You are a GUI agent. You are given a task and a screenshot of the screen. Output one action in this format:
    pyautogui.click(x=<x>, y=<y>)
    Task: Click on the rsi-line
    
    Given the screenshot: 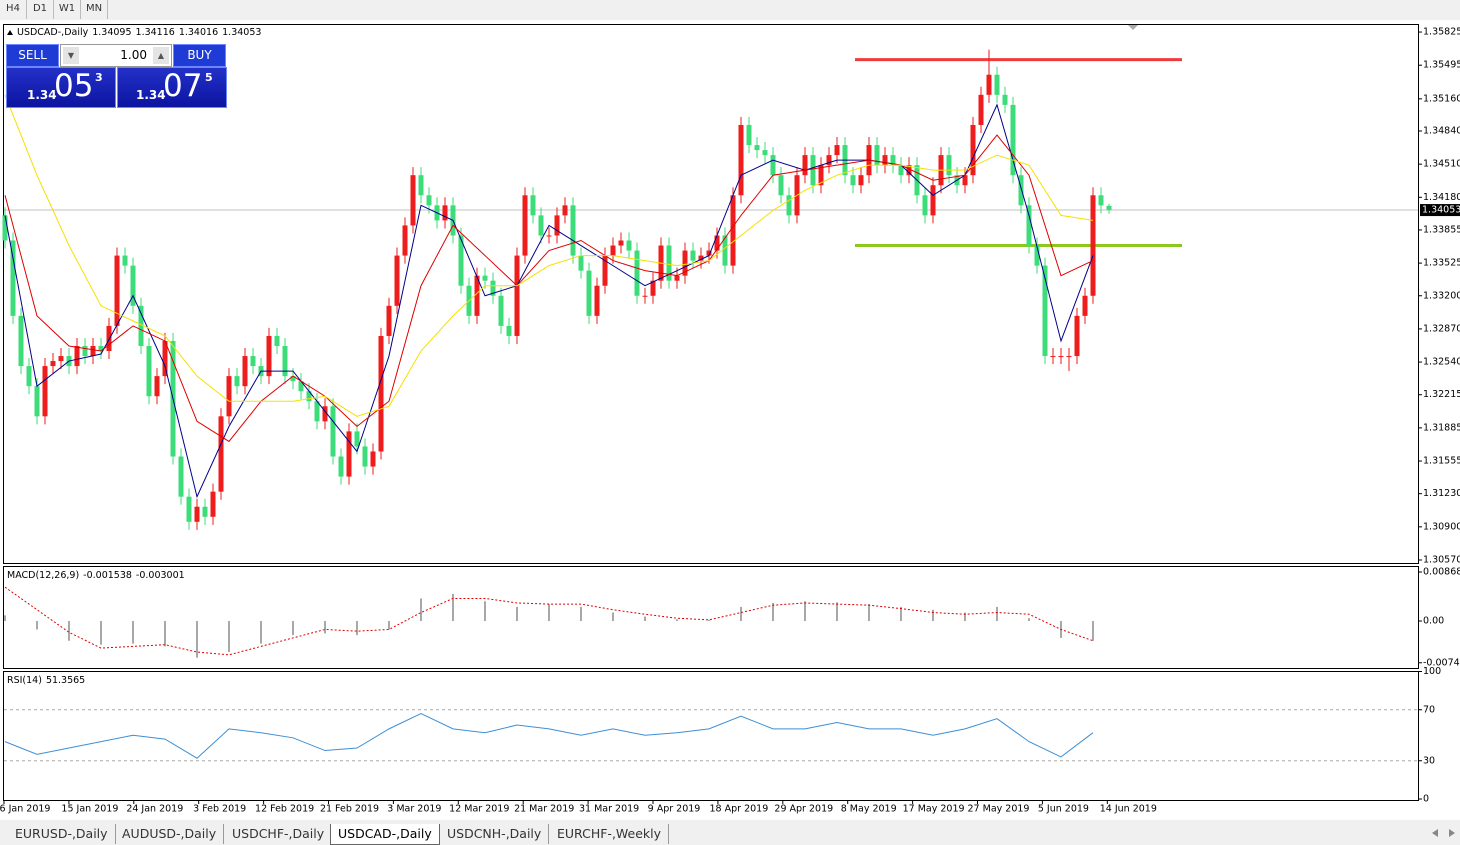 What is the action you would take?
    pyautogui.click(x=549, y=736)
    